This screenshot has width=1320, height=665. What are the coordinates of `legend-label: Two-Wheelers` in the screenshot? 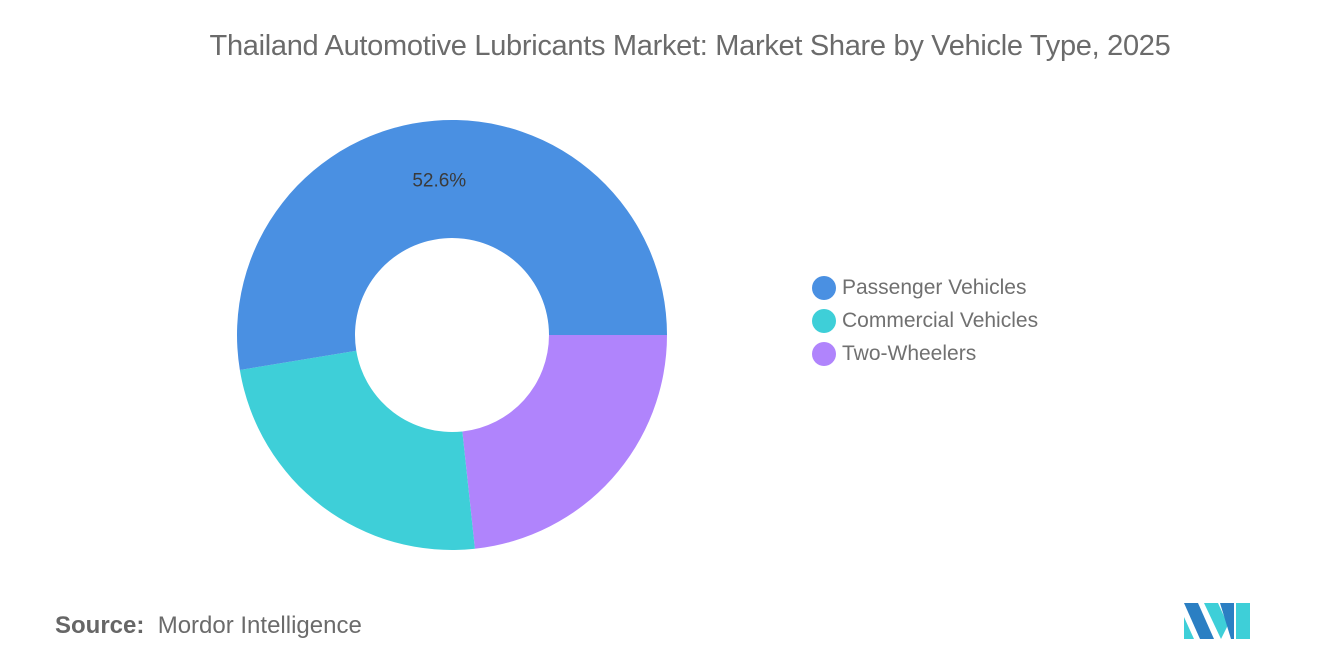 It's located at (909, 353).